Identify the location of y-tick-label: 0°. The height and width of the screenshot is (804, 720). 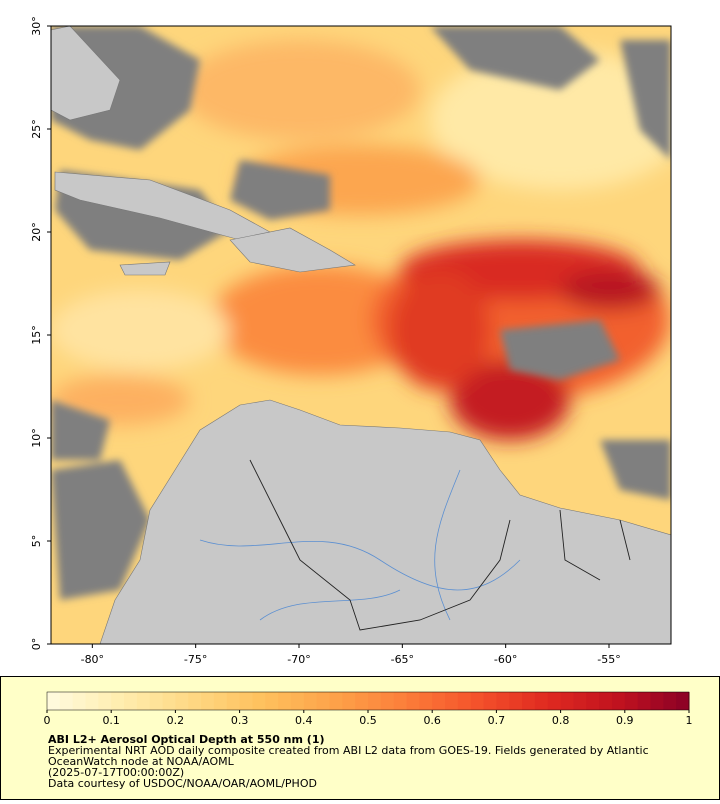
(36, 644).